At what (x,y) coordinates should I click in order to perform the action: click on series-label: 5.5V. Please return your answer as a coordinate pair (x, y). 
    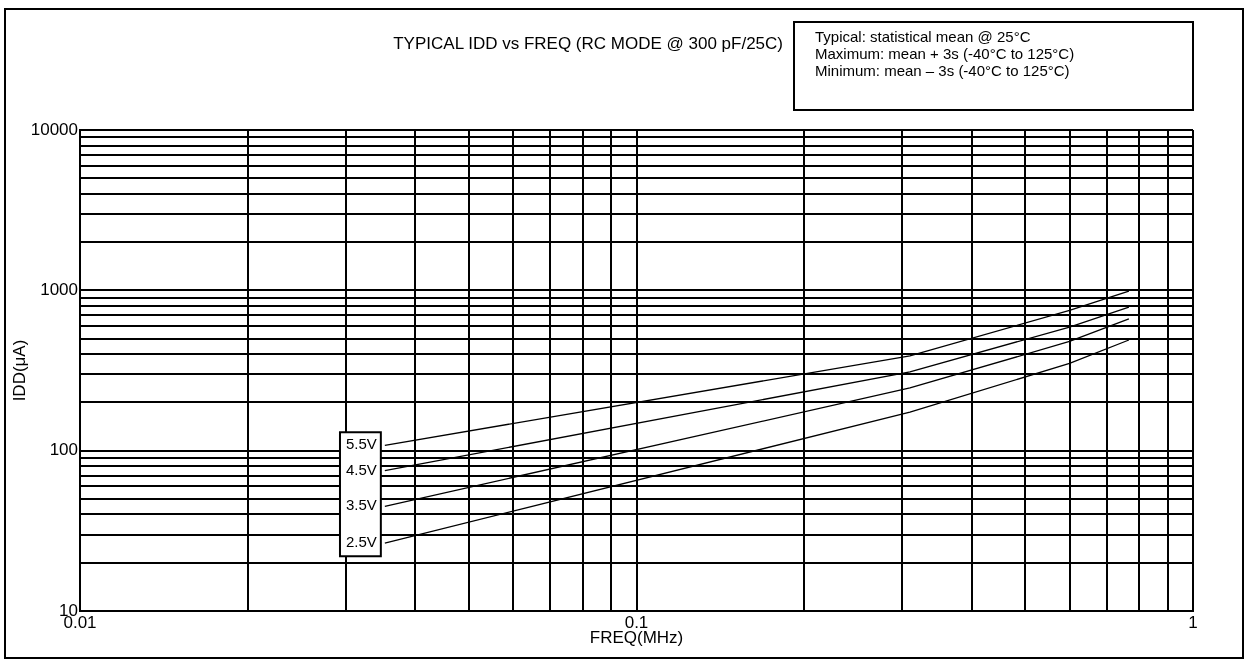
    Looking at the image, I should click on (361, 444).